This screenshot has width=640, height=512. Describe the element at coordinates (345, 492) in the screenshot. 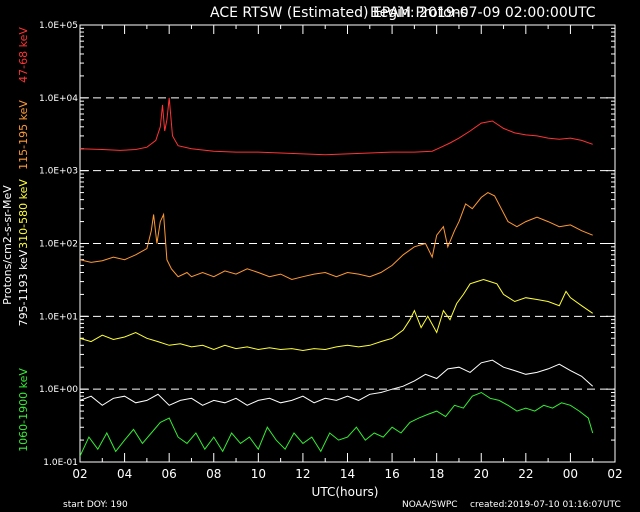

I see `x-axis-label: UTC(hours)` at that location.